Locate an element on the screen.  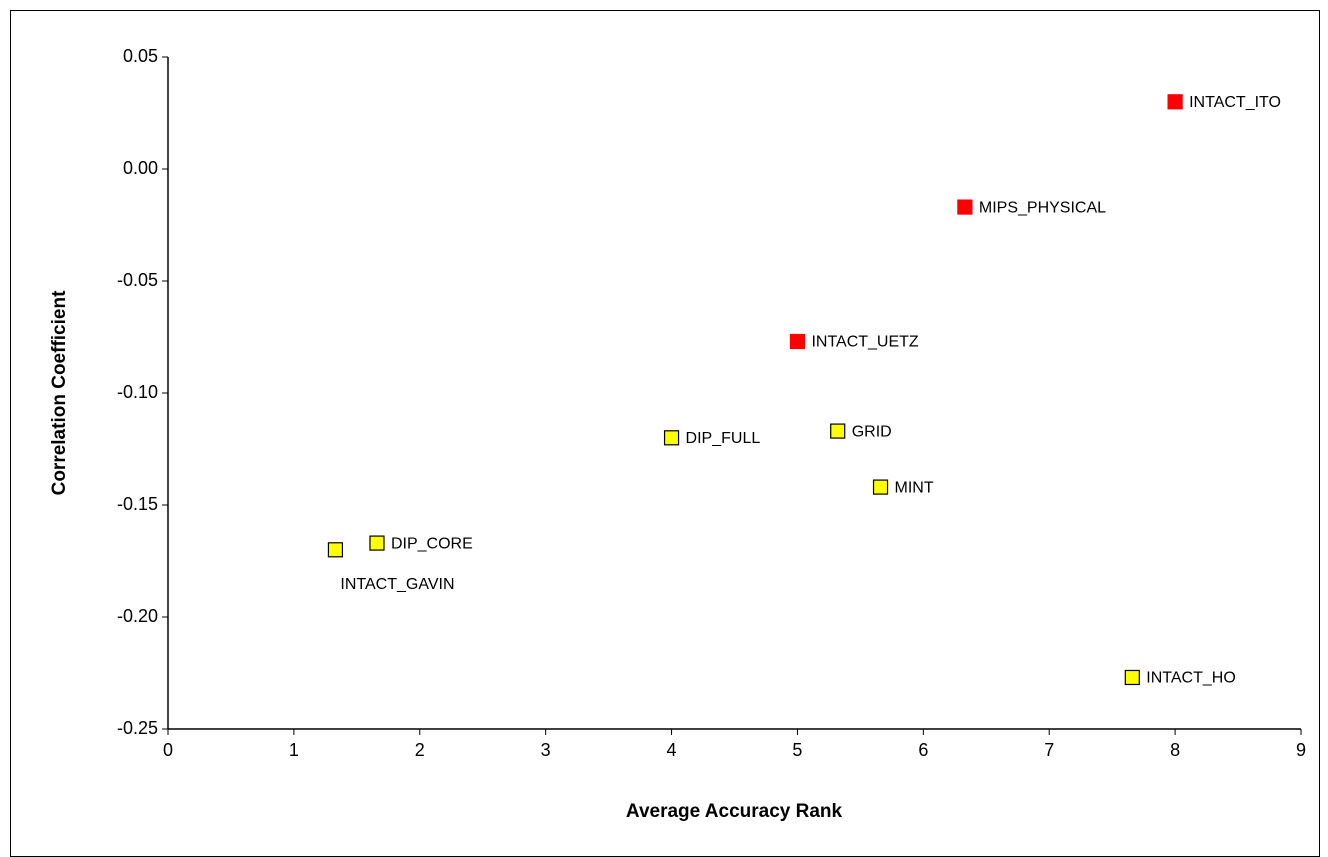
point-label: MIPS_PHYSICAL is located at coordinates (1042, 207).